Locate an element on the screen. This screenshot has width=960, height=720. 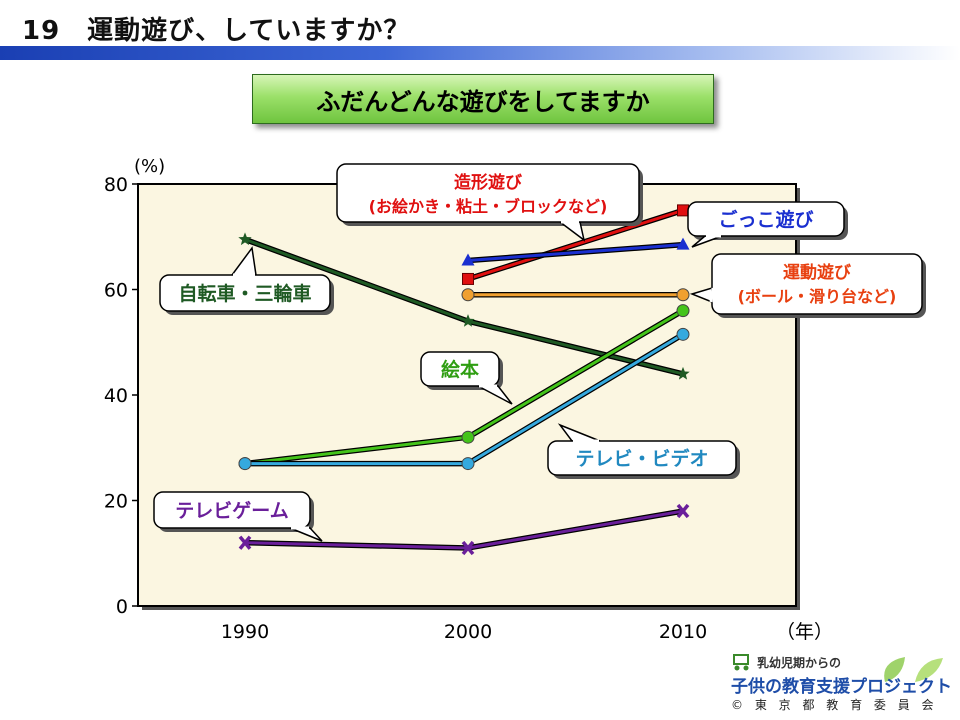
logo: 乳幼児期からの 子供の教育支援プロジェクト © 東 京 都 教 育 委 員 会 is located at coordinates (840, 682).